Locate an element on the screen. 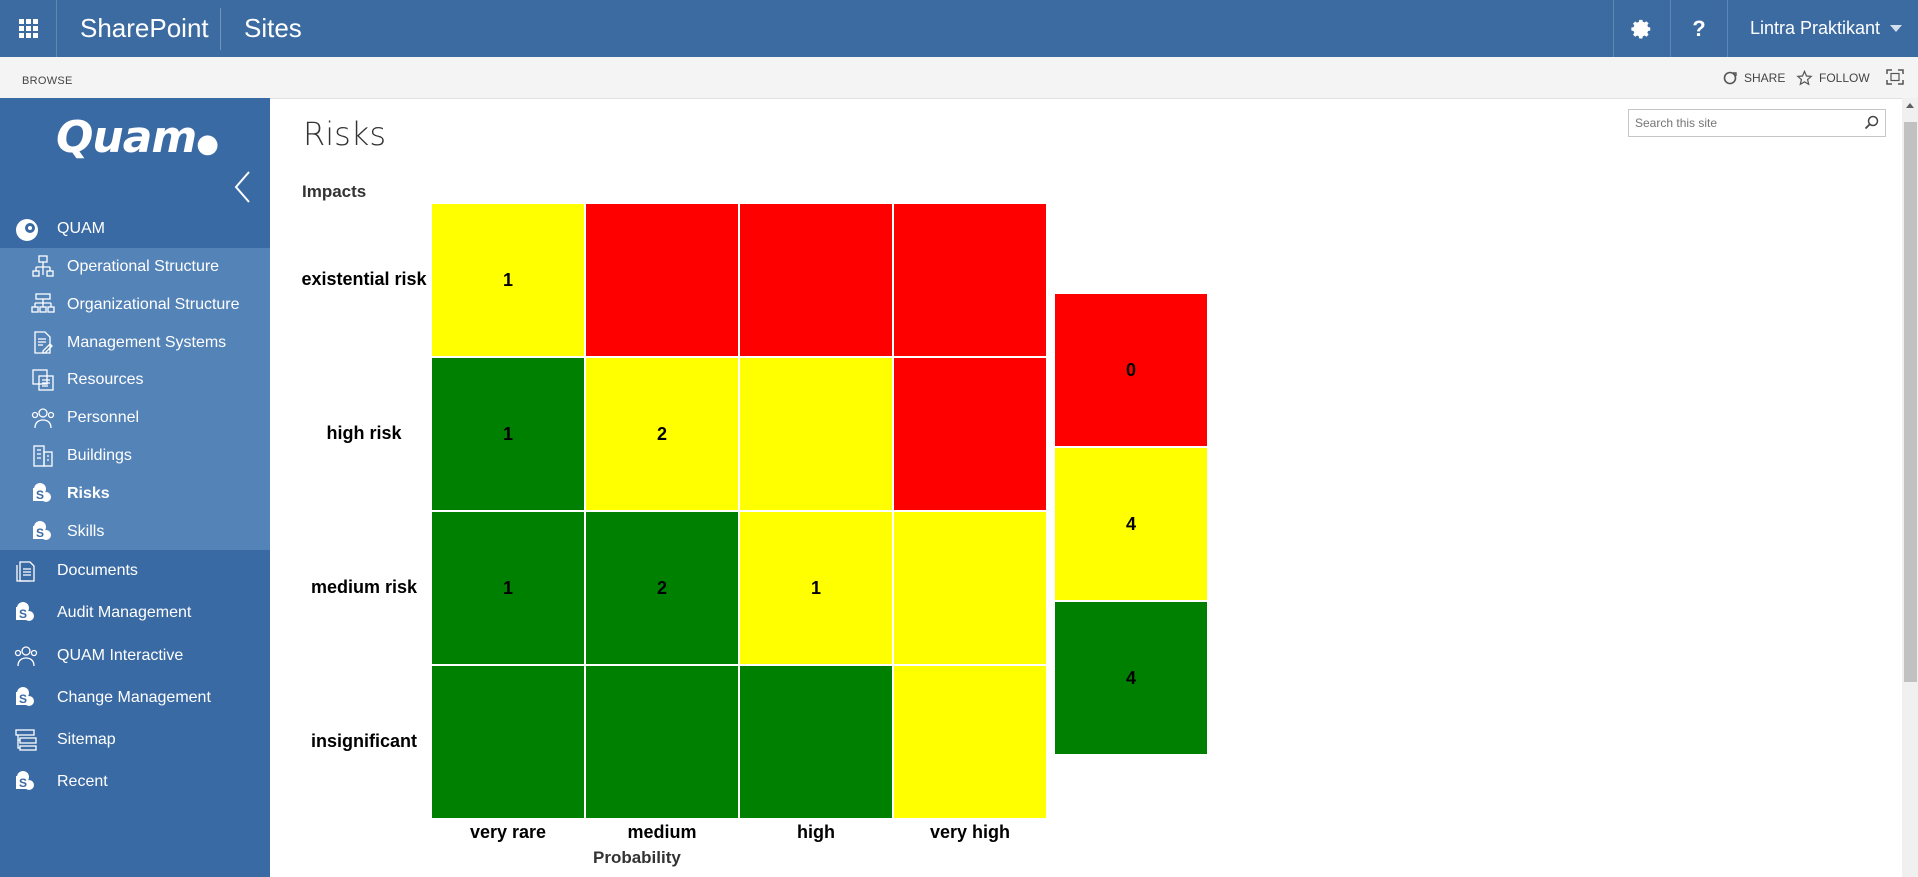 Image resolution: width=1918 pixels, height=877 pixels. sidebar-item-label: Resources is located at coordinates (105, 380).